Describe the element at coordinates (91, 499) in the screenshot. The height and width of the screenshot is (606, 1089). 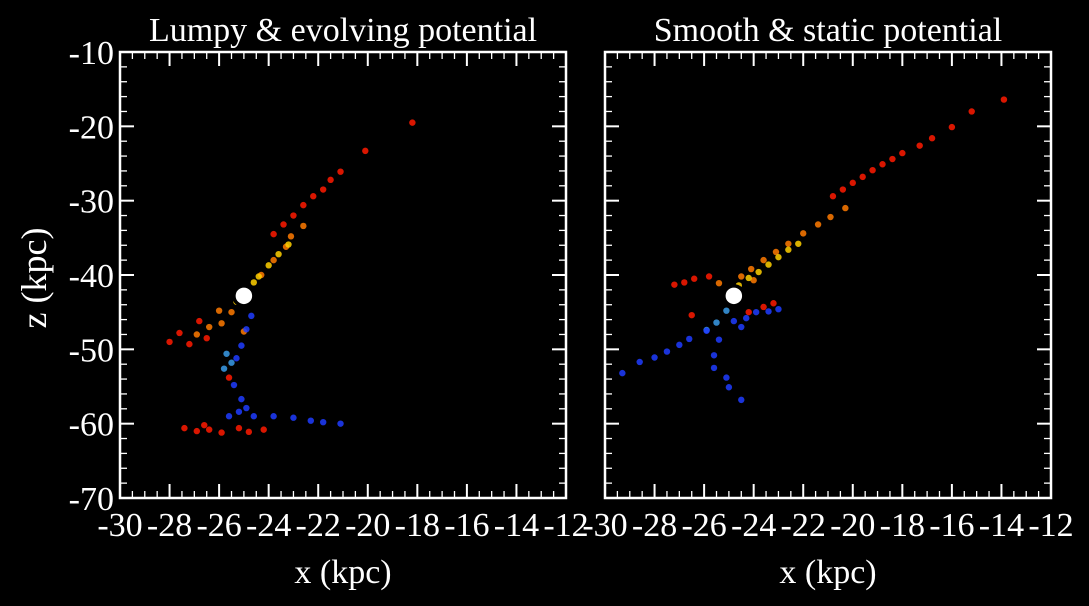
I see `y-tick-label: -70` at that location.